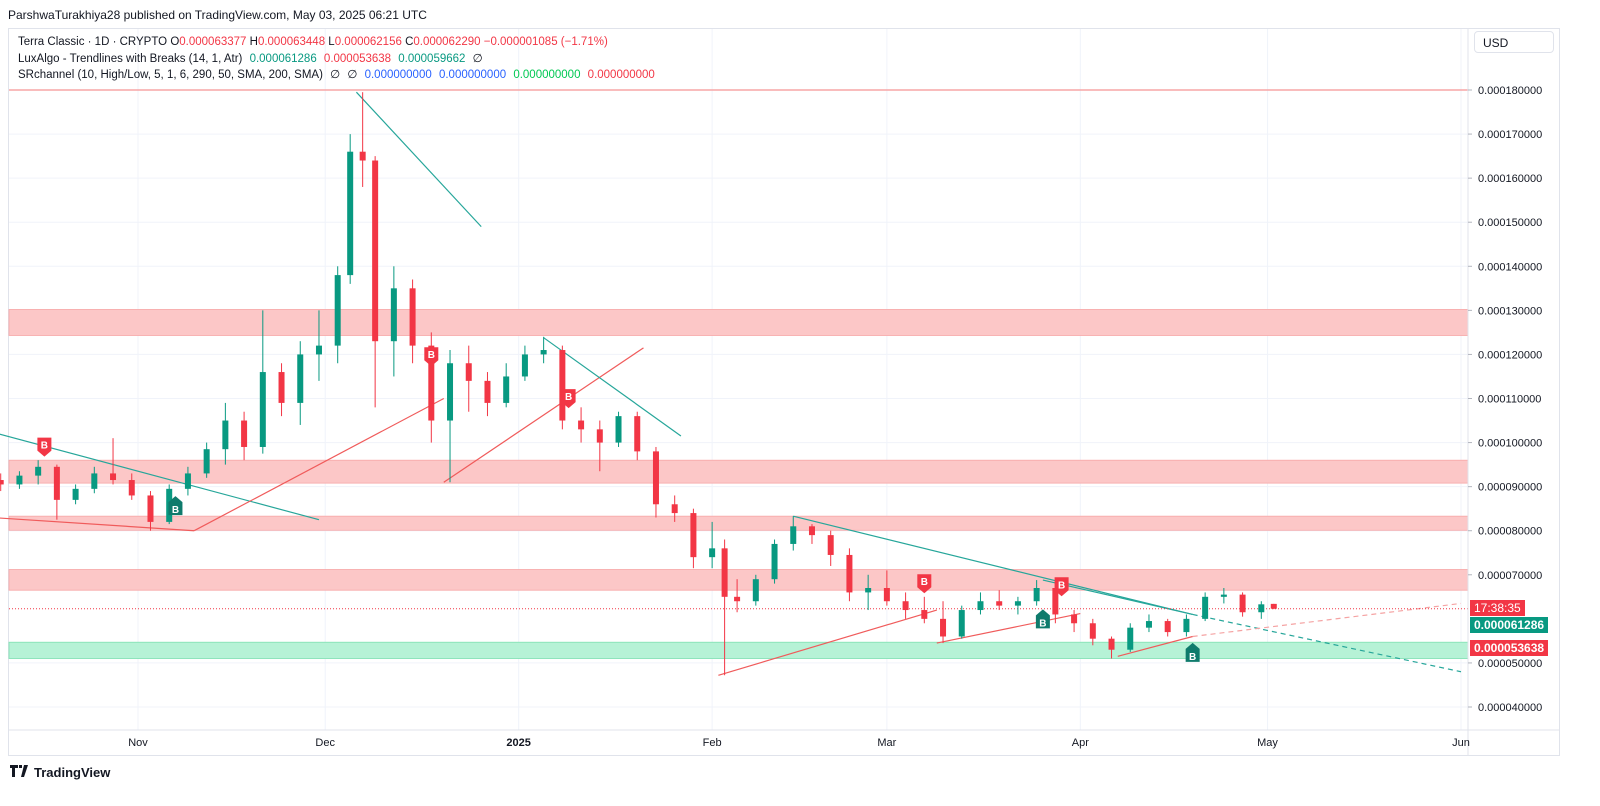 This screenshot has height=806, width=1600. I want to click on srchannel-value-6: 0.000000000, so click(621, 75).